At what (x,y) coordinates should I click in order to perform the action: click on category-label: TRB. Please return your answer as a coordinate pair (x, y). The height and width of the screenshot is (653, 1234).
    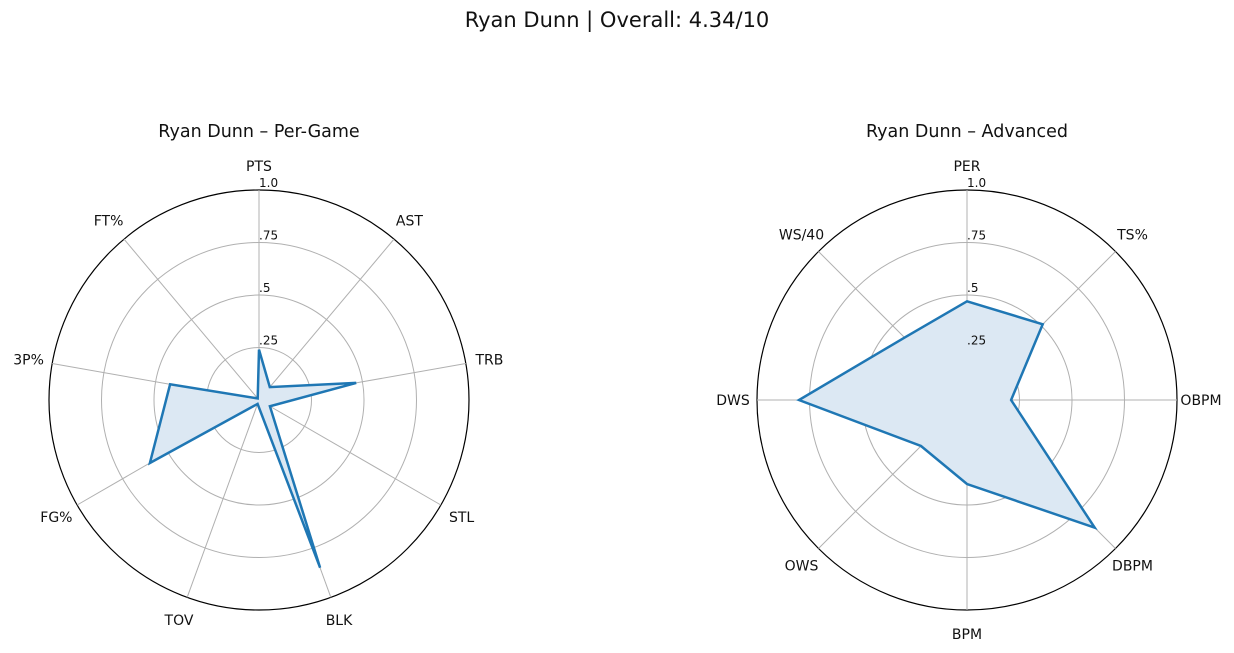
    Looking at the image, I should click on (488, 360).